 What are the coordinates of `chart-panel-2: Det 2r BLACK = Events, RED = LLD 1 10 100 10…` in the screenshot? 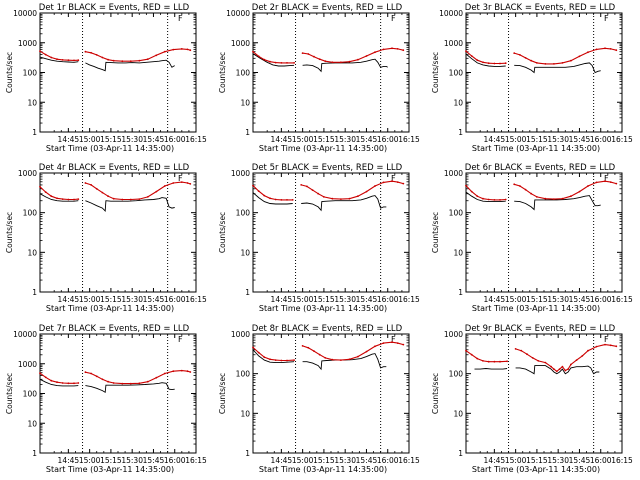 It's located at (319, 78).